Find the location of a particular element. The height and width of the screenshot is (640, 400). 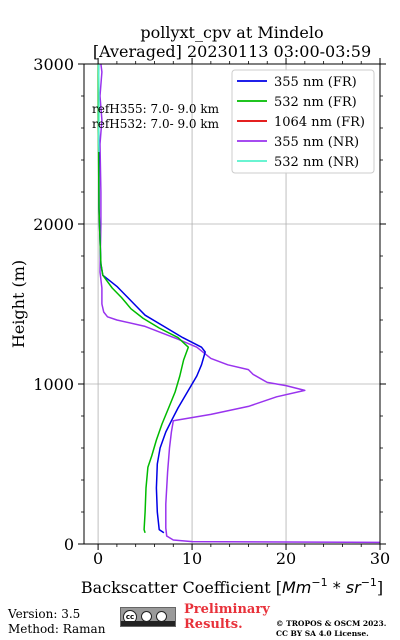

preliminary-results-text: Preliminary Results. is located at coordinates (227, 617).